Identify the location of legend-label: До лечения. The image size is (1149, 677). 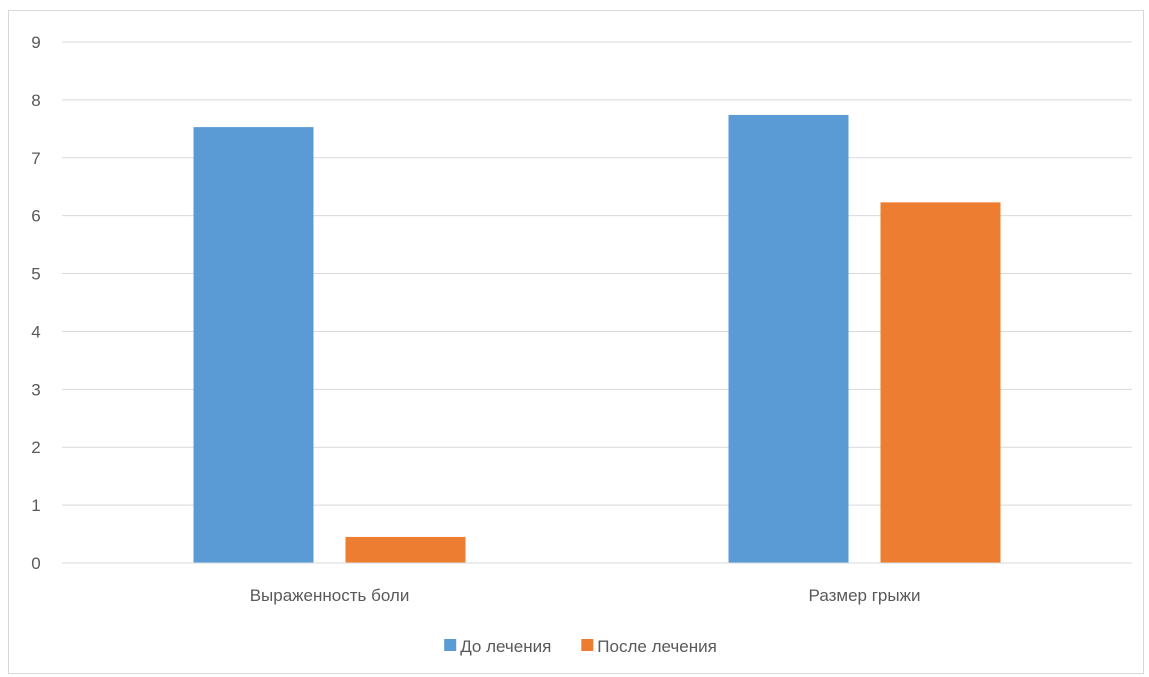
(505, 646).